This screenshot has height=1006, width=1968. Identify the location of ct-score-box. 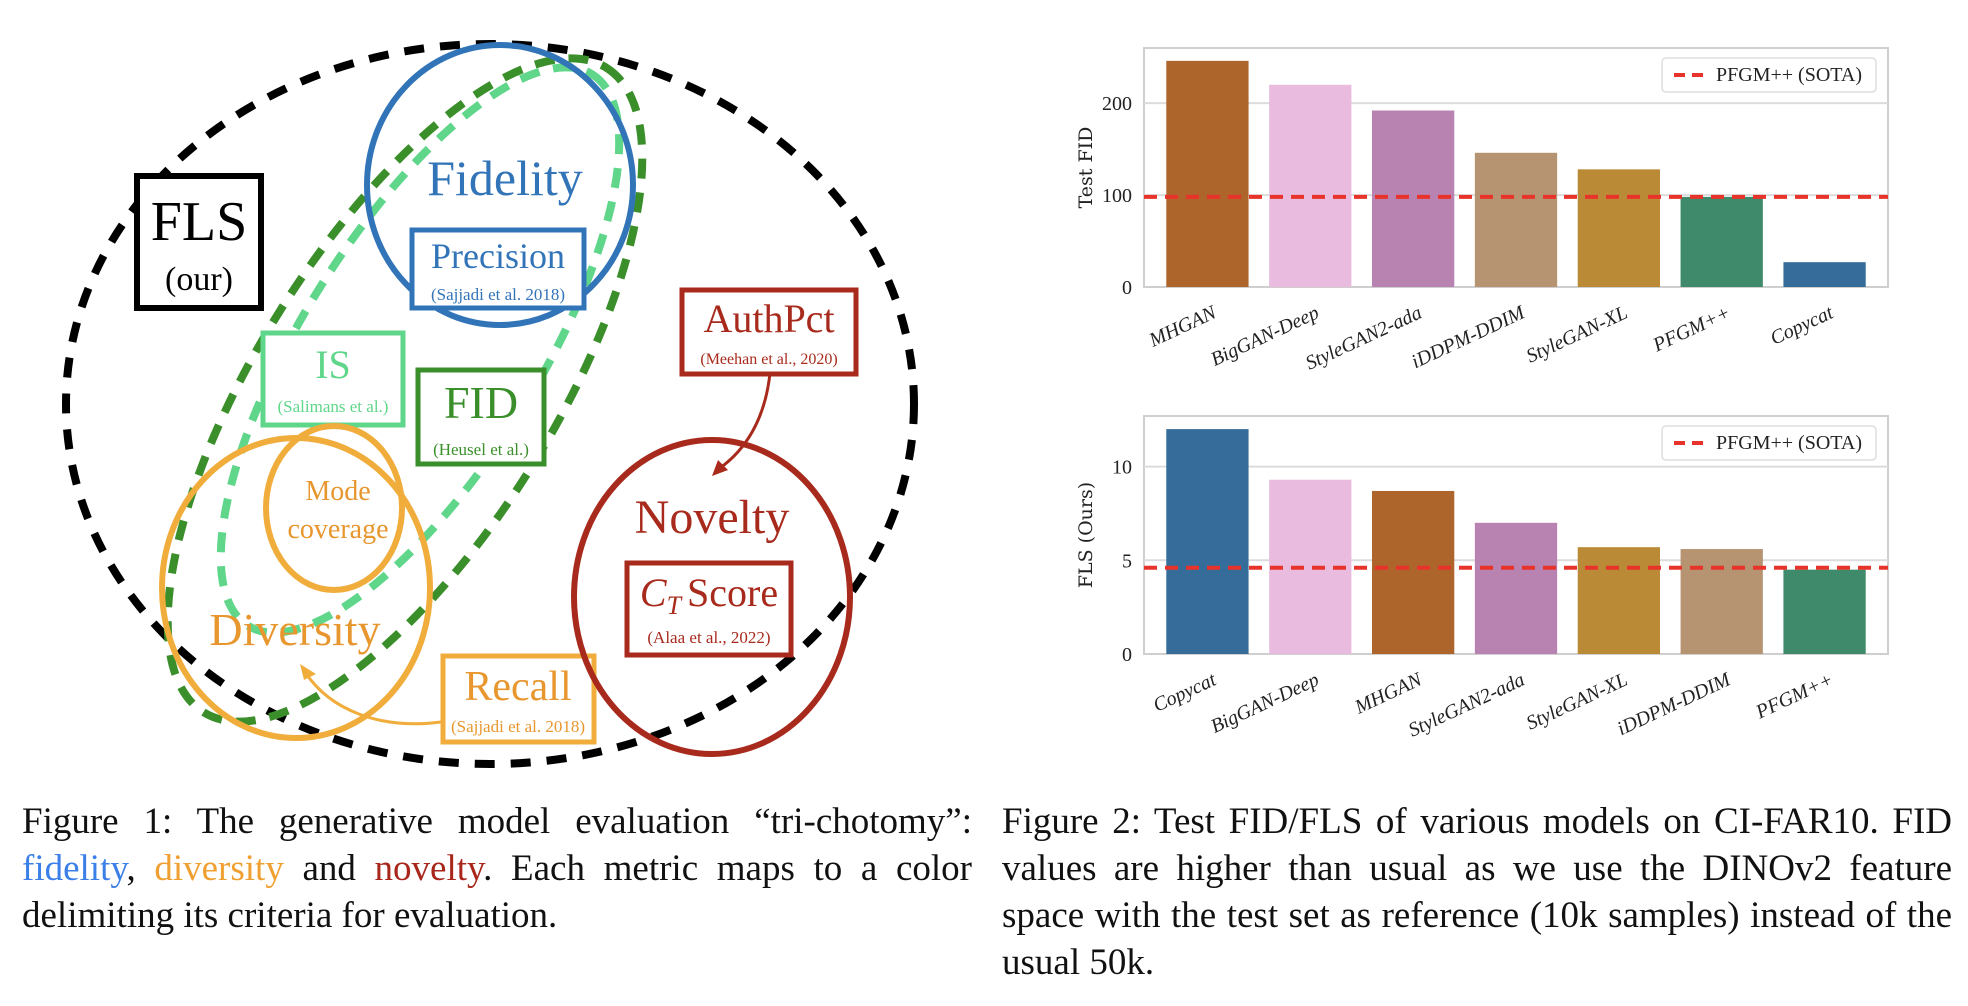
(709, 609).